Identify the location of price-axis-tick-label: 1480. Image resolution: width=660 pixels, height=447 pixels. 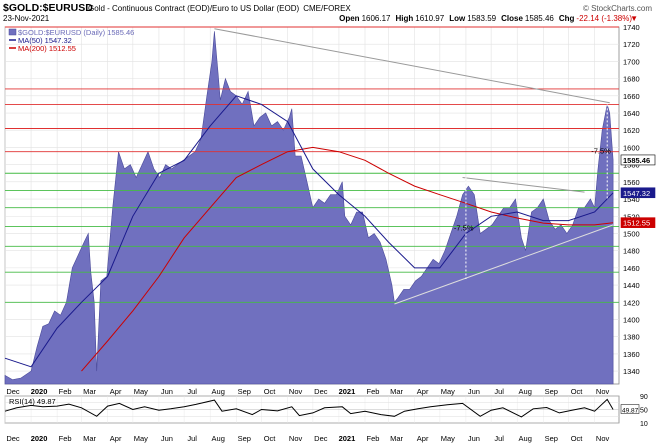
(631, 251).